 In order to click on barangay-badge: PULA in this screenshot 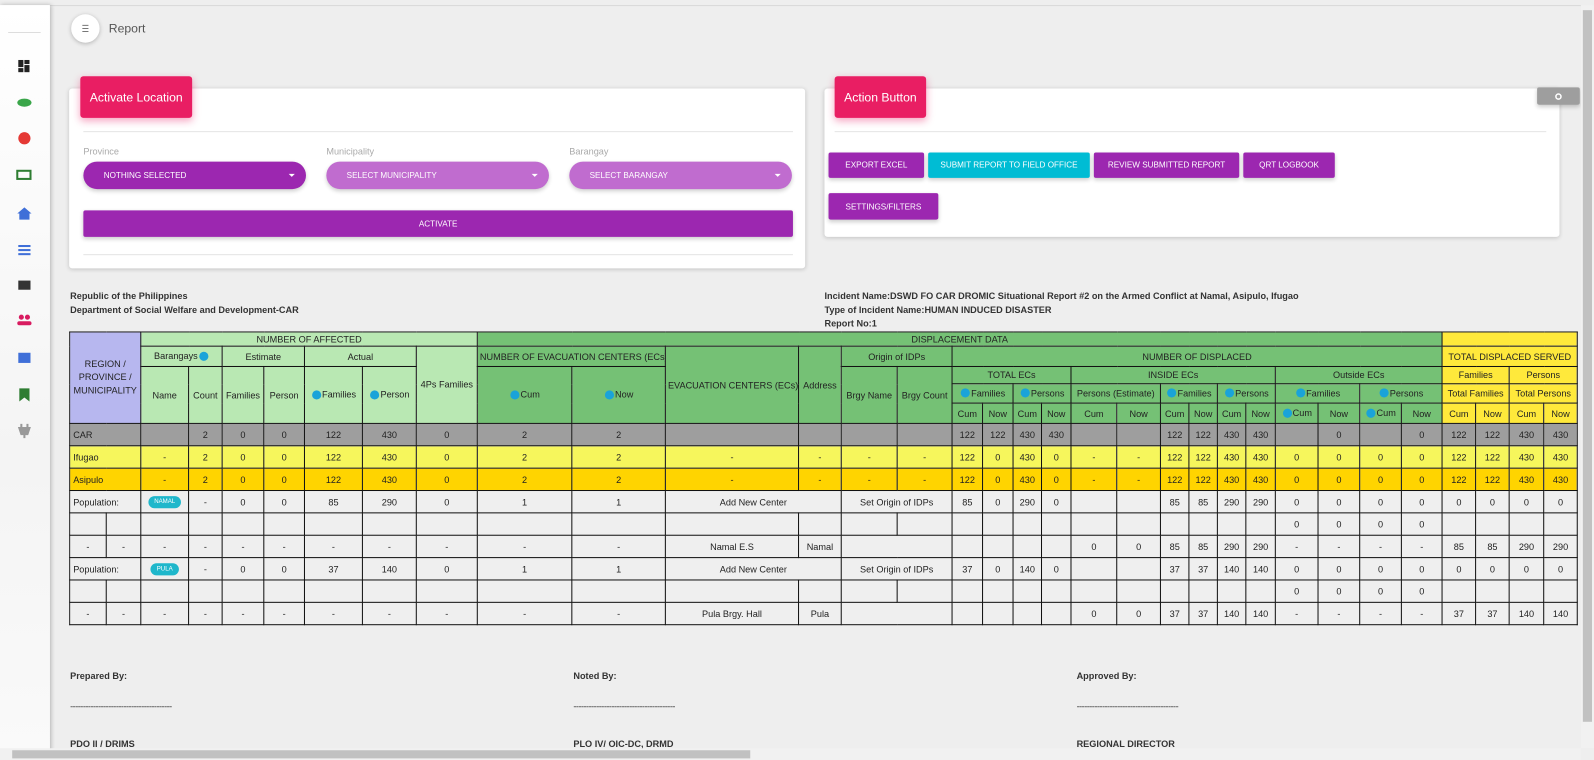, I will do `click(164, 569)`.